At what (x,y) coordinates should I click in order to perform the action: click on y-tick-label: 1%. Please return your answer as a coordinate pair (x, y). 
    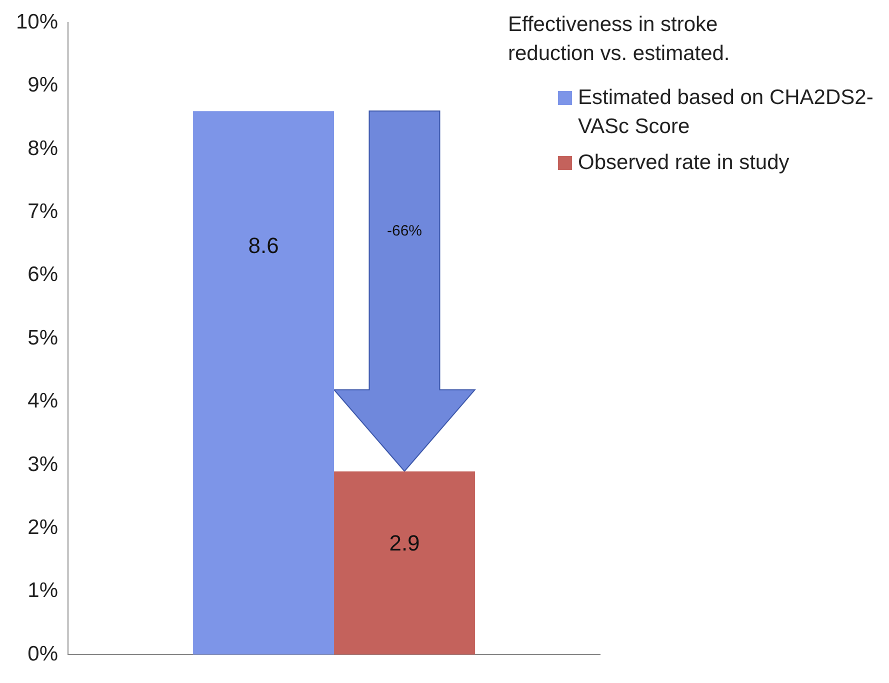
    Looking at the image, I should click on (43, 590).